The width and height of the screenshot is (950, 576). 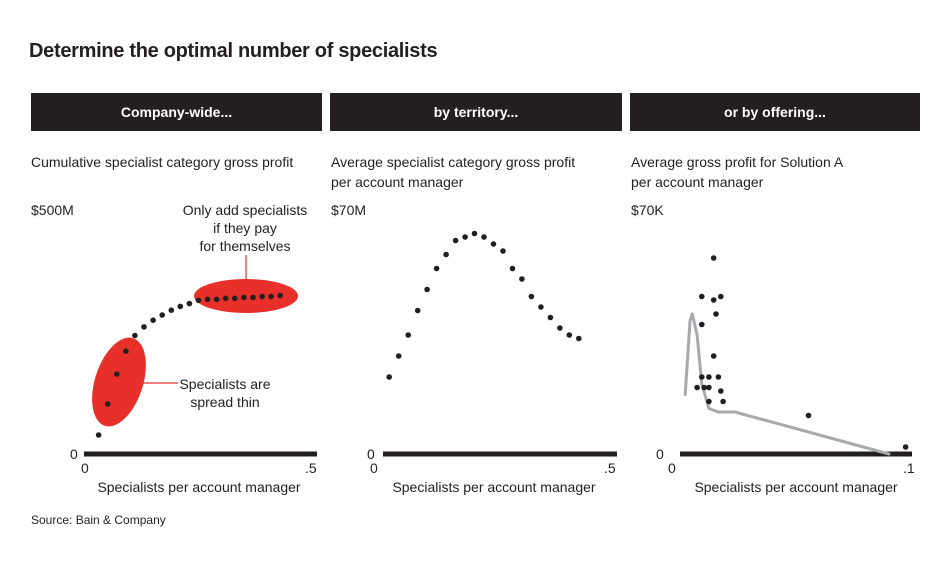 What do you see at coordinates (52, 210) in the screenshot?
I see `panel1-y-max-label: $500M` at bounding box center [52, 210].